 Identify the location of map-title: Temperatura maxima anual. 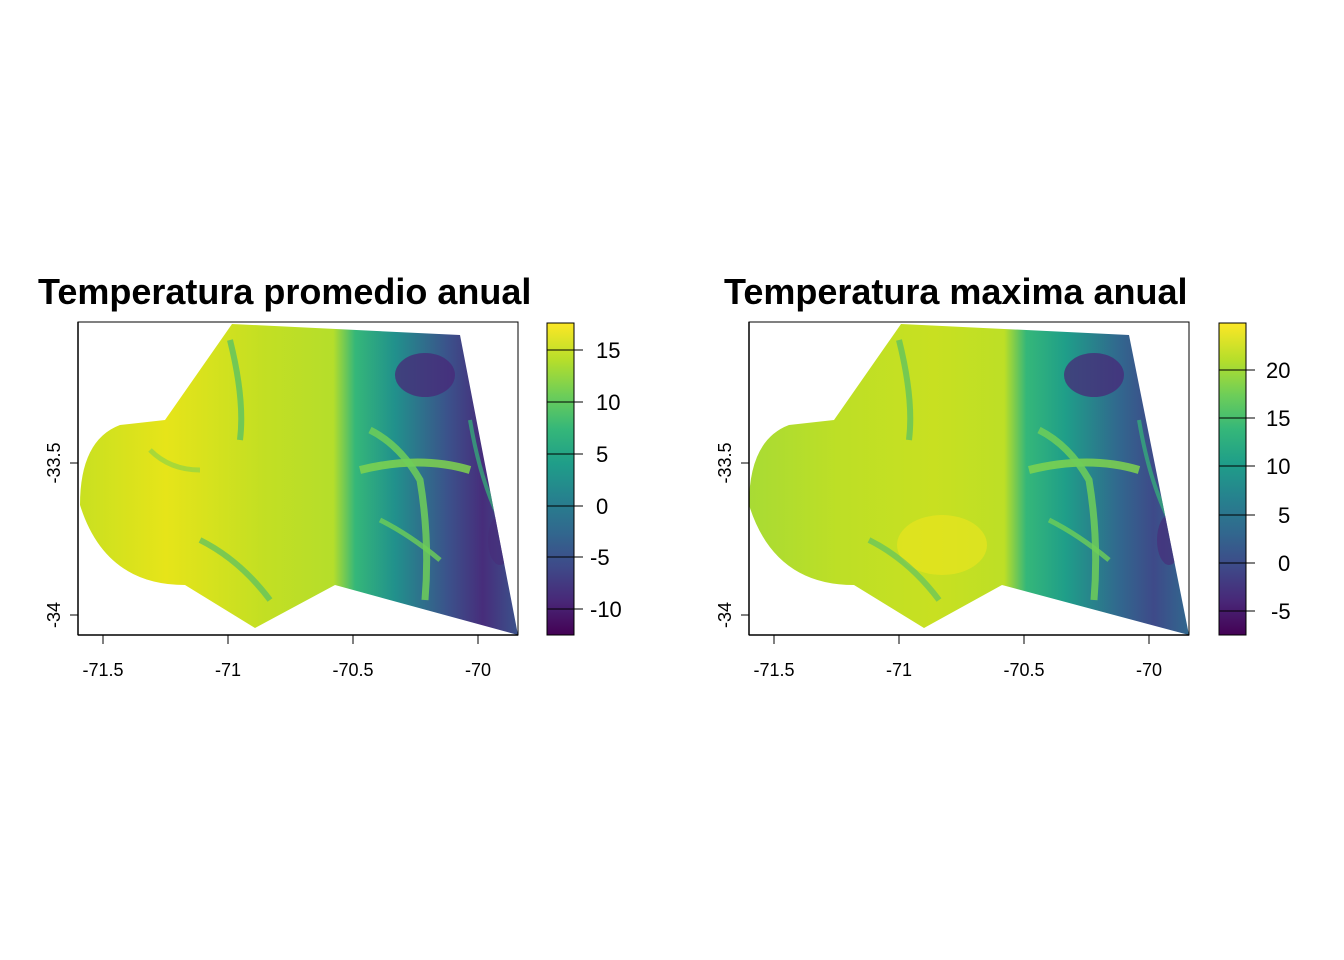
(956, 291).